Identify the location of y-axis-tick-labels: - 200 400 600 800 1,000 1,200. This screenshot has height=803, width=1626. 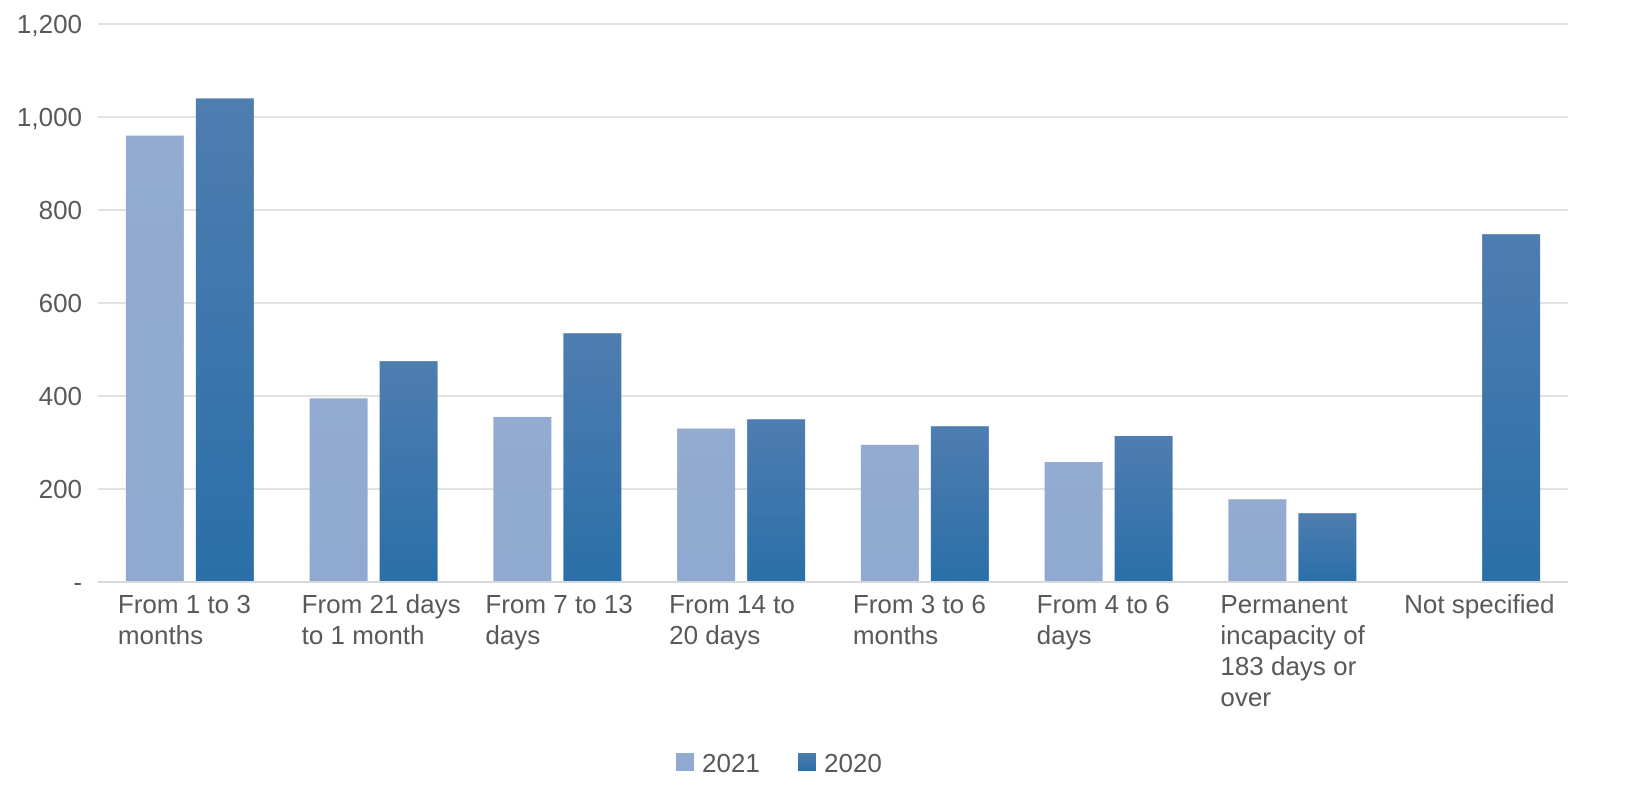
(49, 303).